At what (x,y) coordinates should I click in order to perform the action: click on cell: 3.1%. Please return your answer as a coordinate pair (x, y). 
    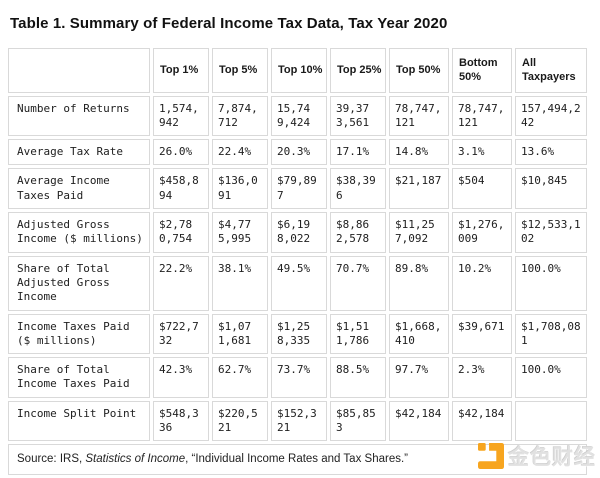
    Looking at the image, I should click on (482, 152).